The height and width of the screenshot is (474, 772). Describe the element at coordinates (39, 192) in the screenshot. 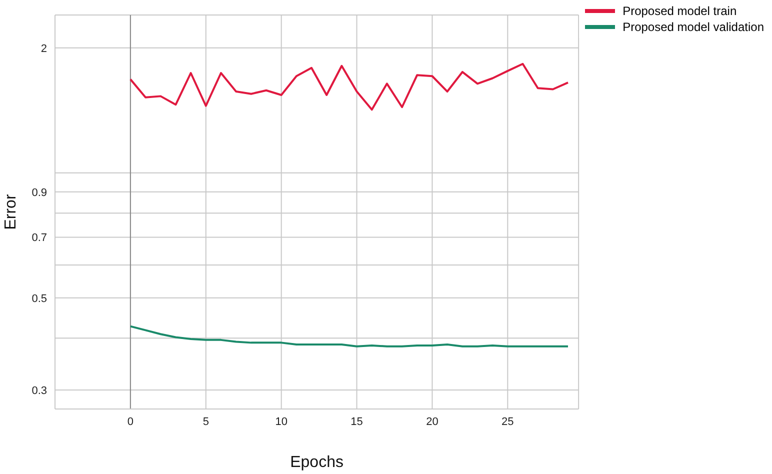

I see `y-tick-label: 0.9` at that location.